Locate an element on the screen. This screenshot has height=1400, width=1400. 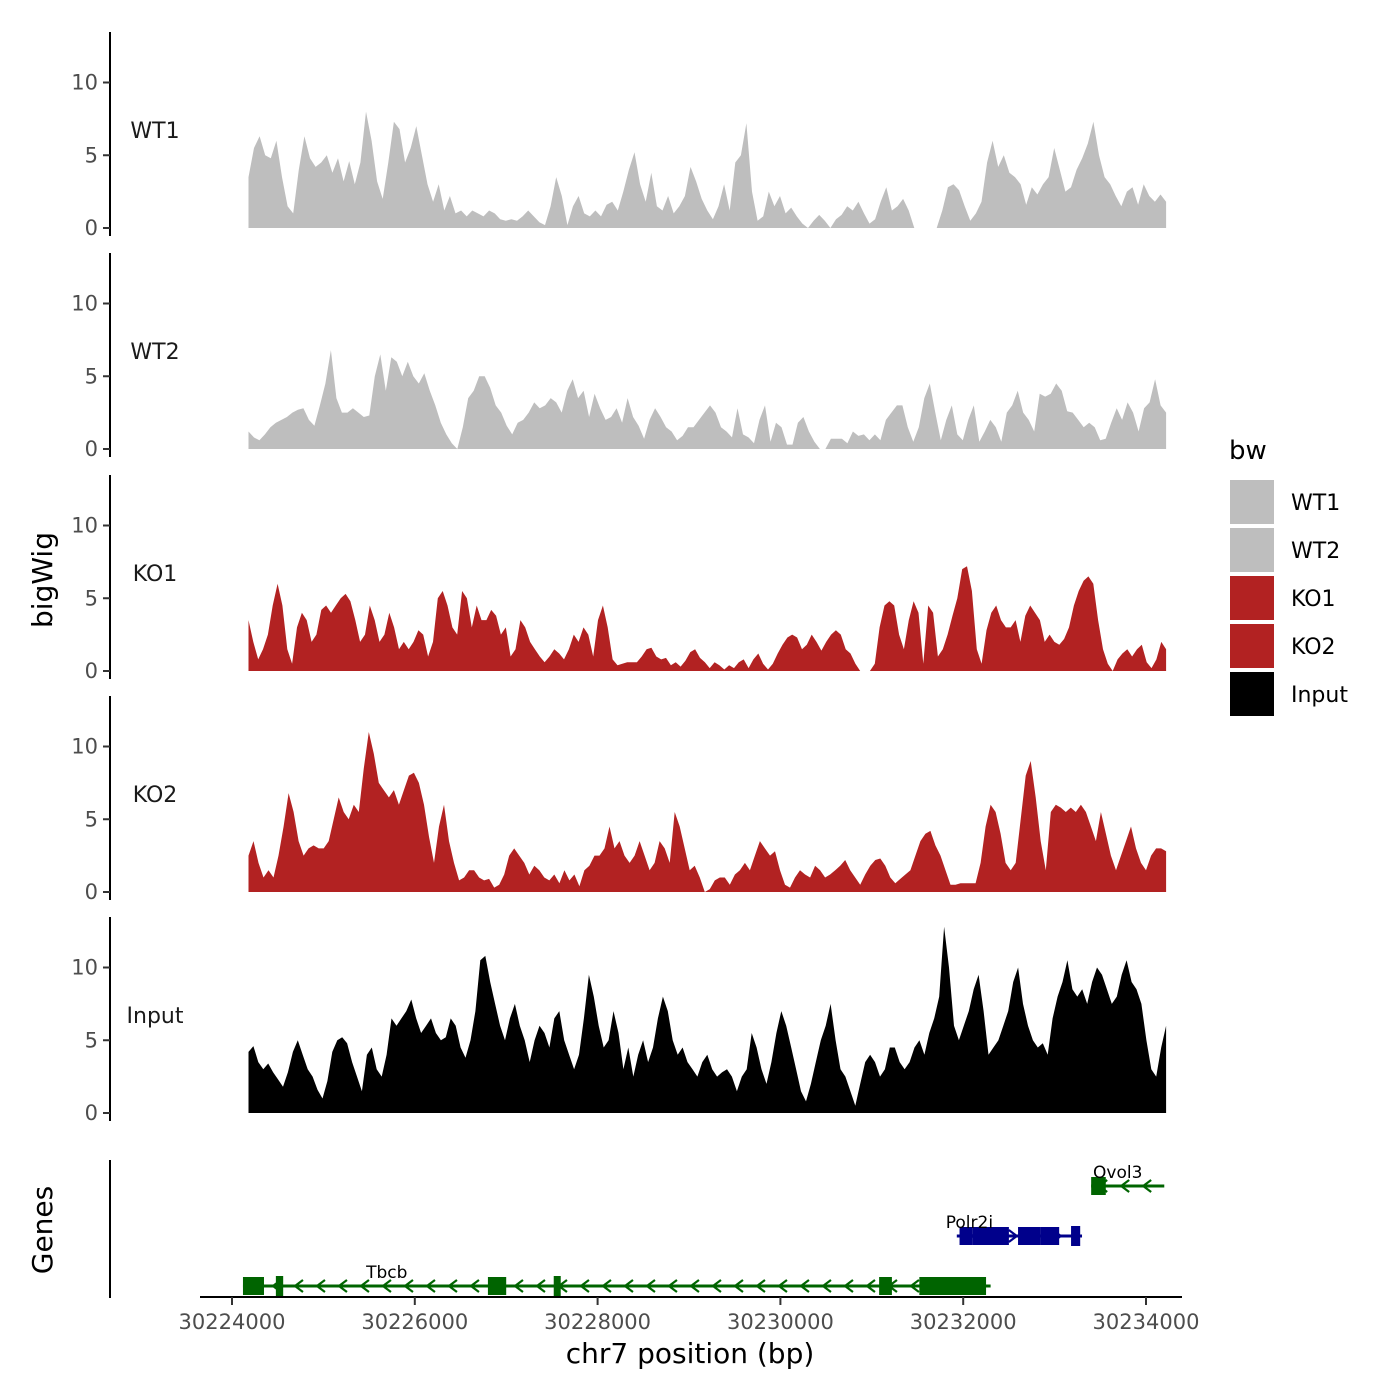
gene-annotation-track: Tbcb Polr2i Ovol3 is located at coordinates (637, 1229).